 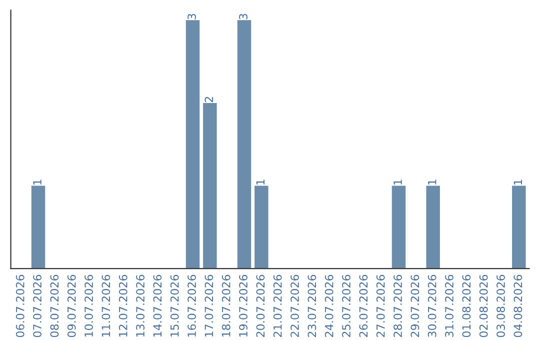 I want to click on x-tick-label: 15.07.2026, so click(x=174, y=305).